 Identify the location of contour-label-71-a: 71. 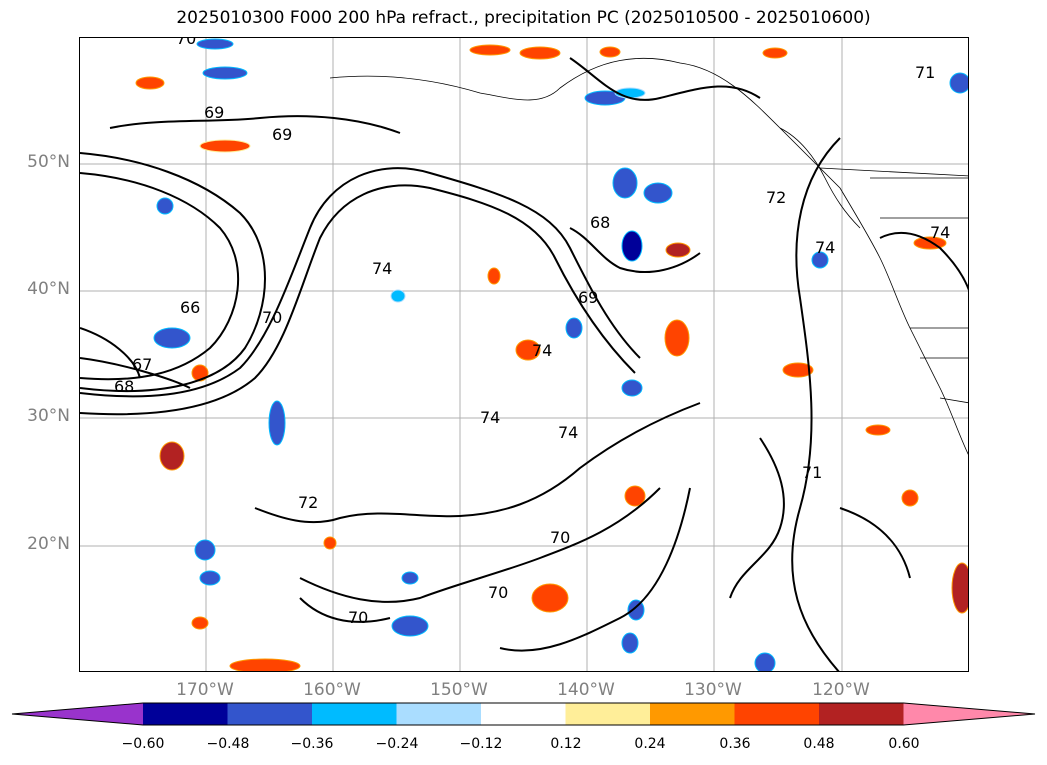
(812, 472).